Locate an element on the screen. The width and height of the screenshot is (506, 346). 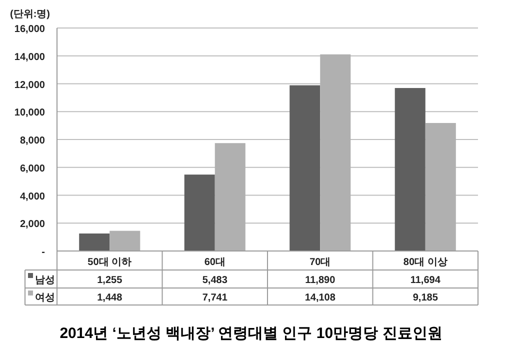
y-tick-label: 8,000 is located at coordinates (33, 141).